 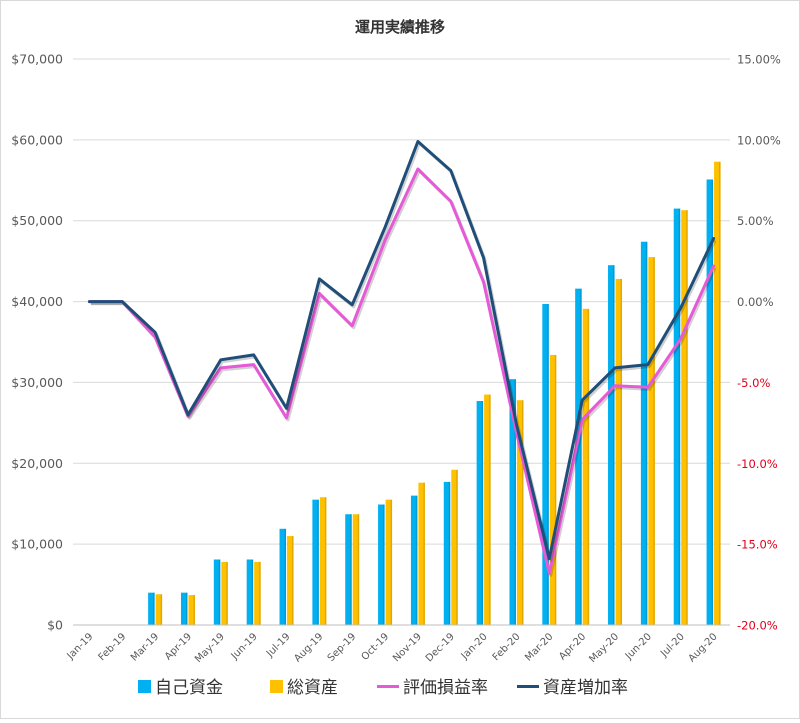 What do you see at coordinates (755, 302) in the screenshot?
I see `right-axis-tick-label: 0.00%` at bounding box center [755, 302].